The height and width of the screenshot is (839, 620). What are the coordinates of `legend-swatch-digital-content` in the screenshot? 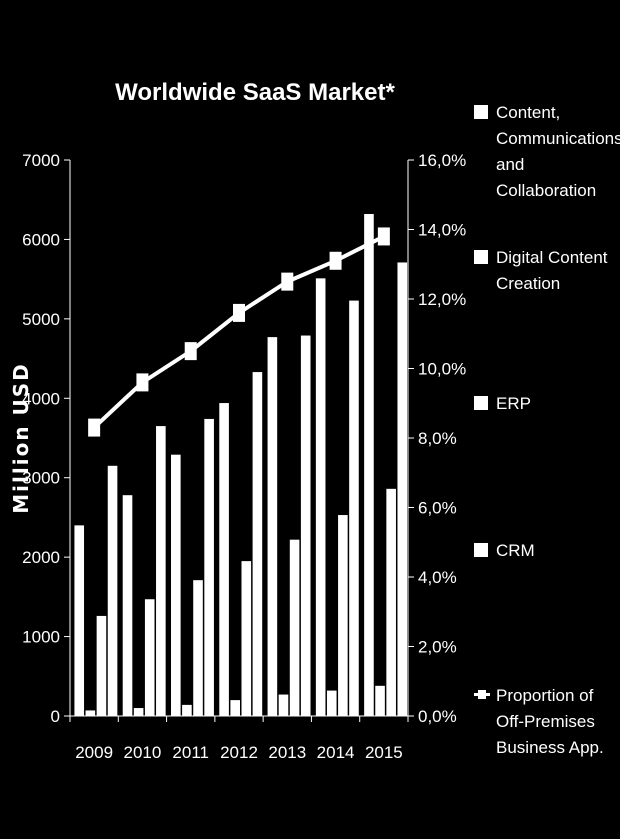 It's located at (481, 257).